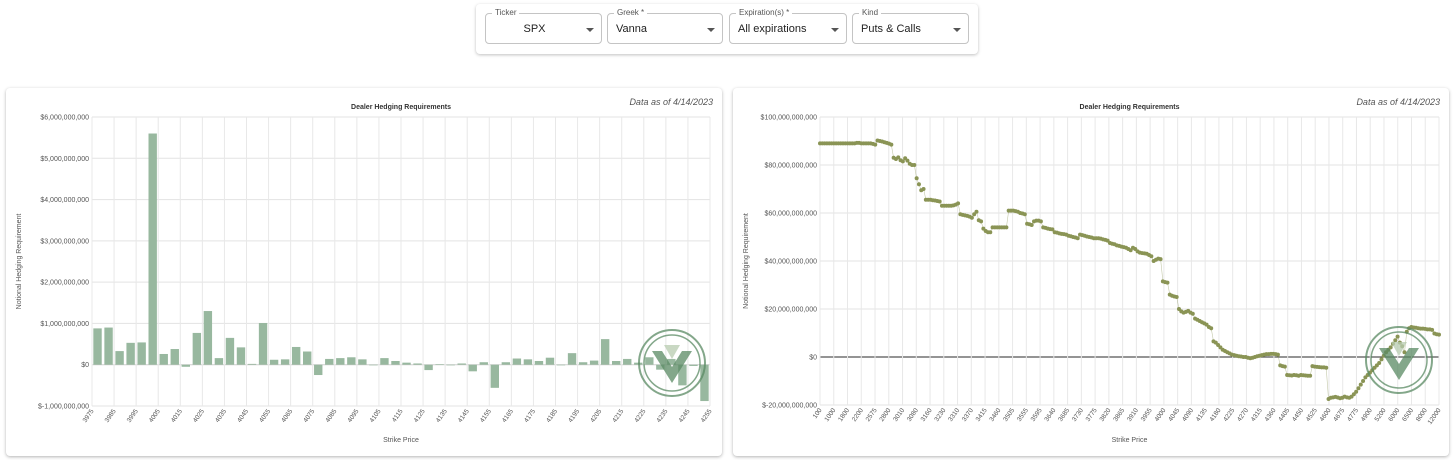 The image size is (1456, 460). I want to click on x-tick-label: 3555, so click(1023, 415).